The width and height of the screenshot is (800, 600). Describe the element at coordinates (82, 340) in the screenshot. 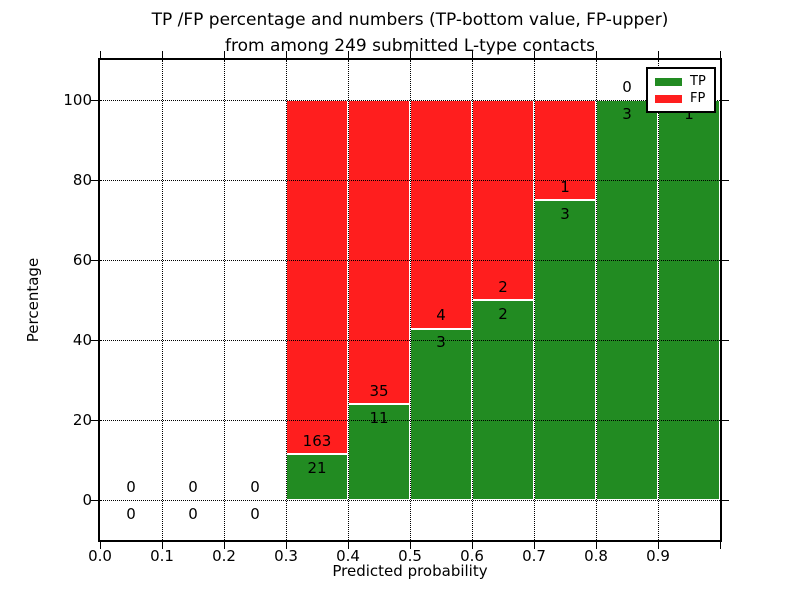

I see `y-tick-label: 40` at that location.